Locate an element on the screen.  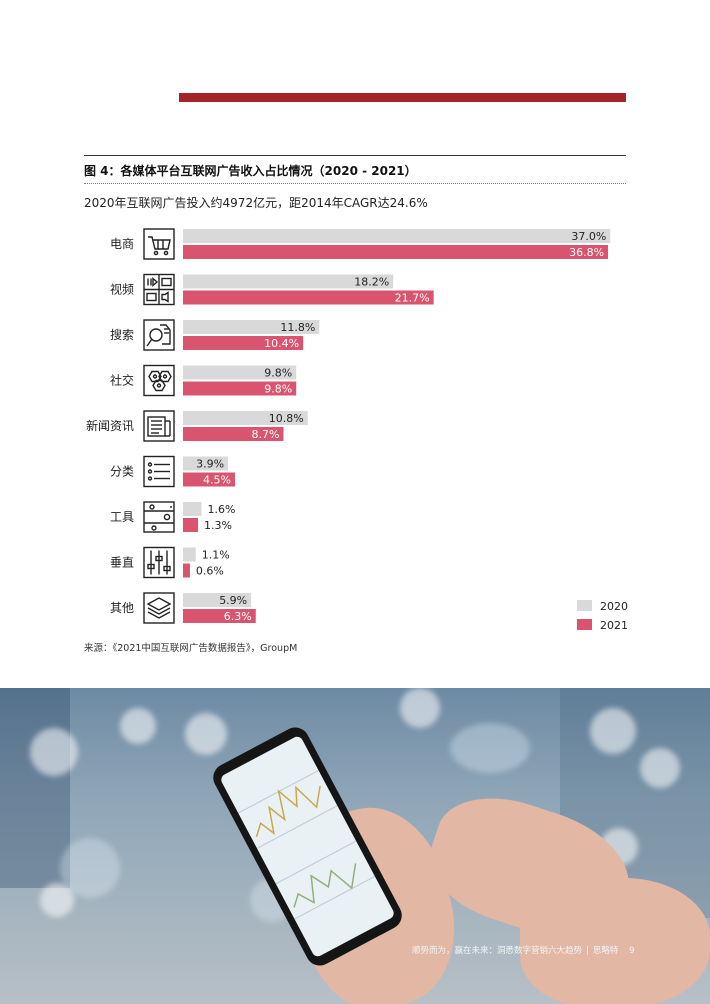
data-label-2020: 5.9% is located at coordinates (233, 600).